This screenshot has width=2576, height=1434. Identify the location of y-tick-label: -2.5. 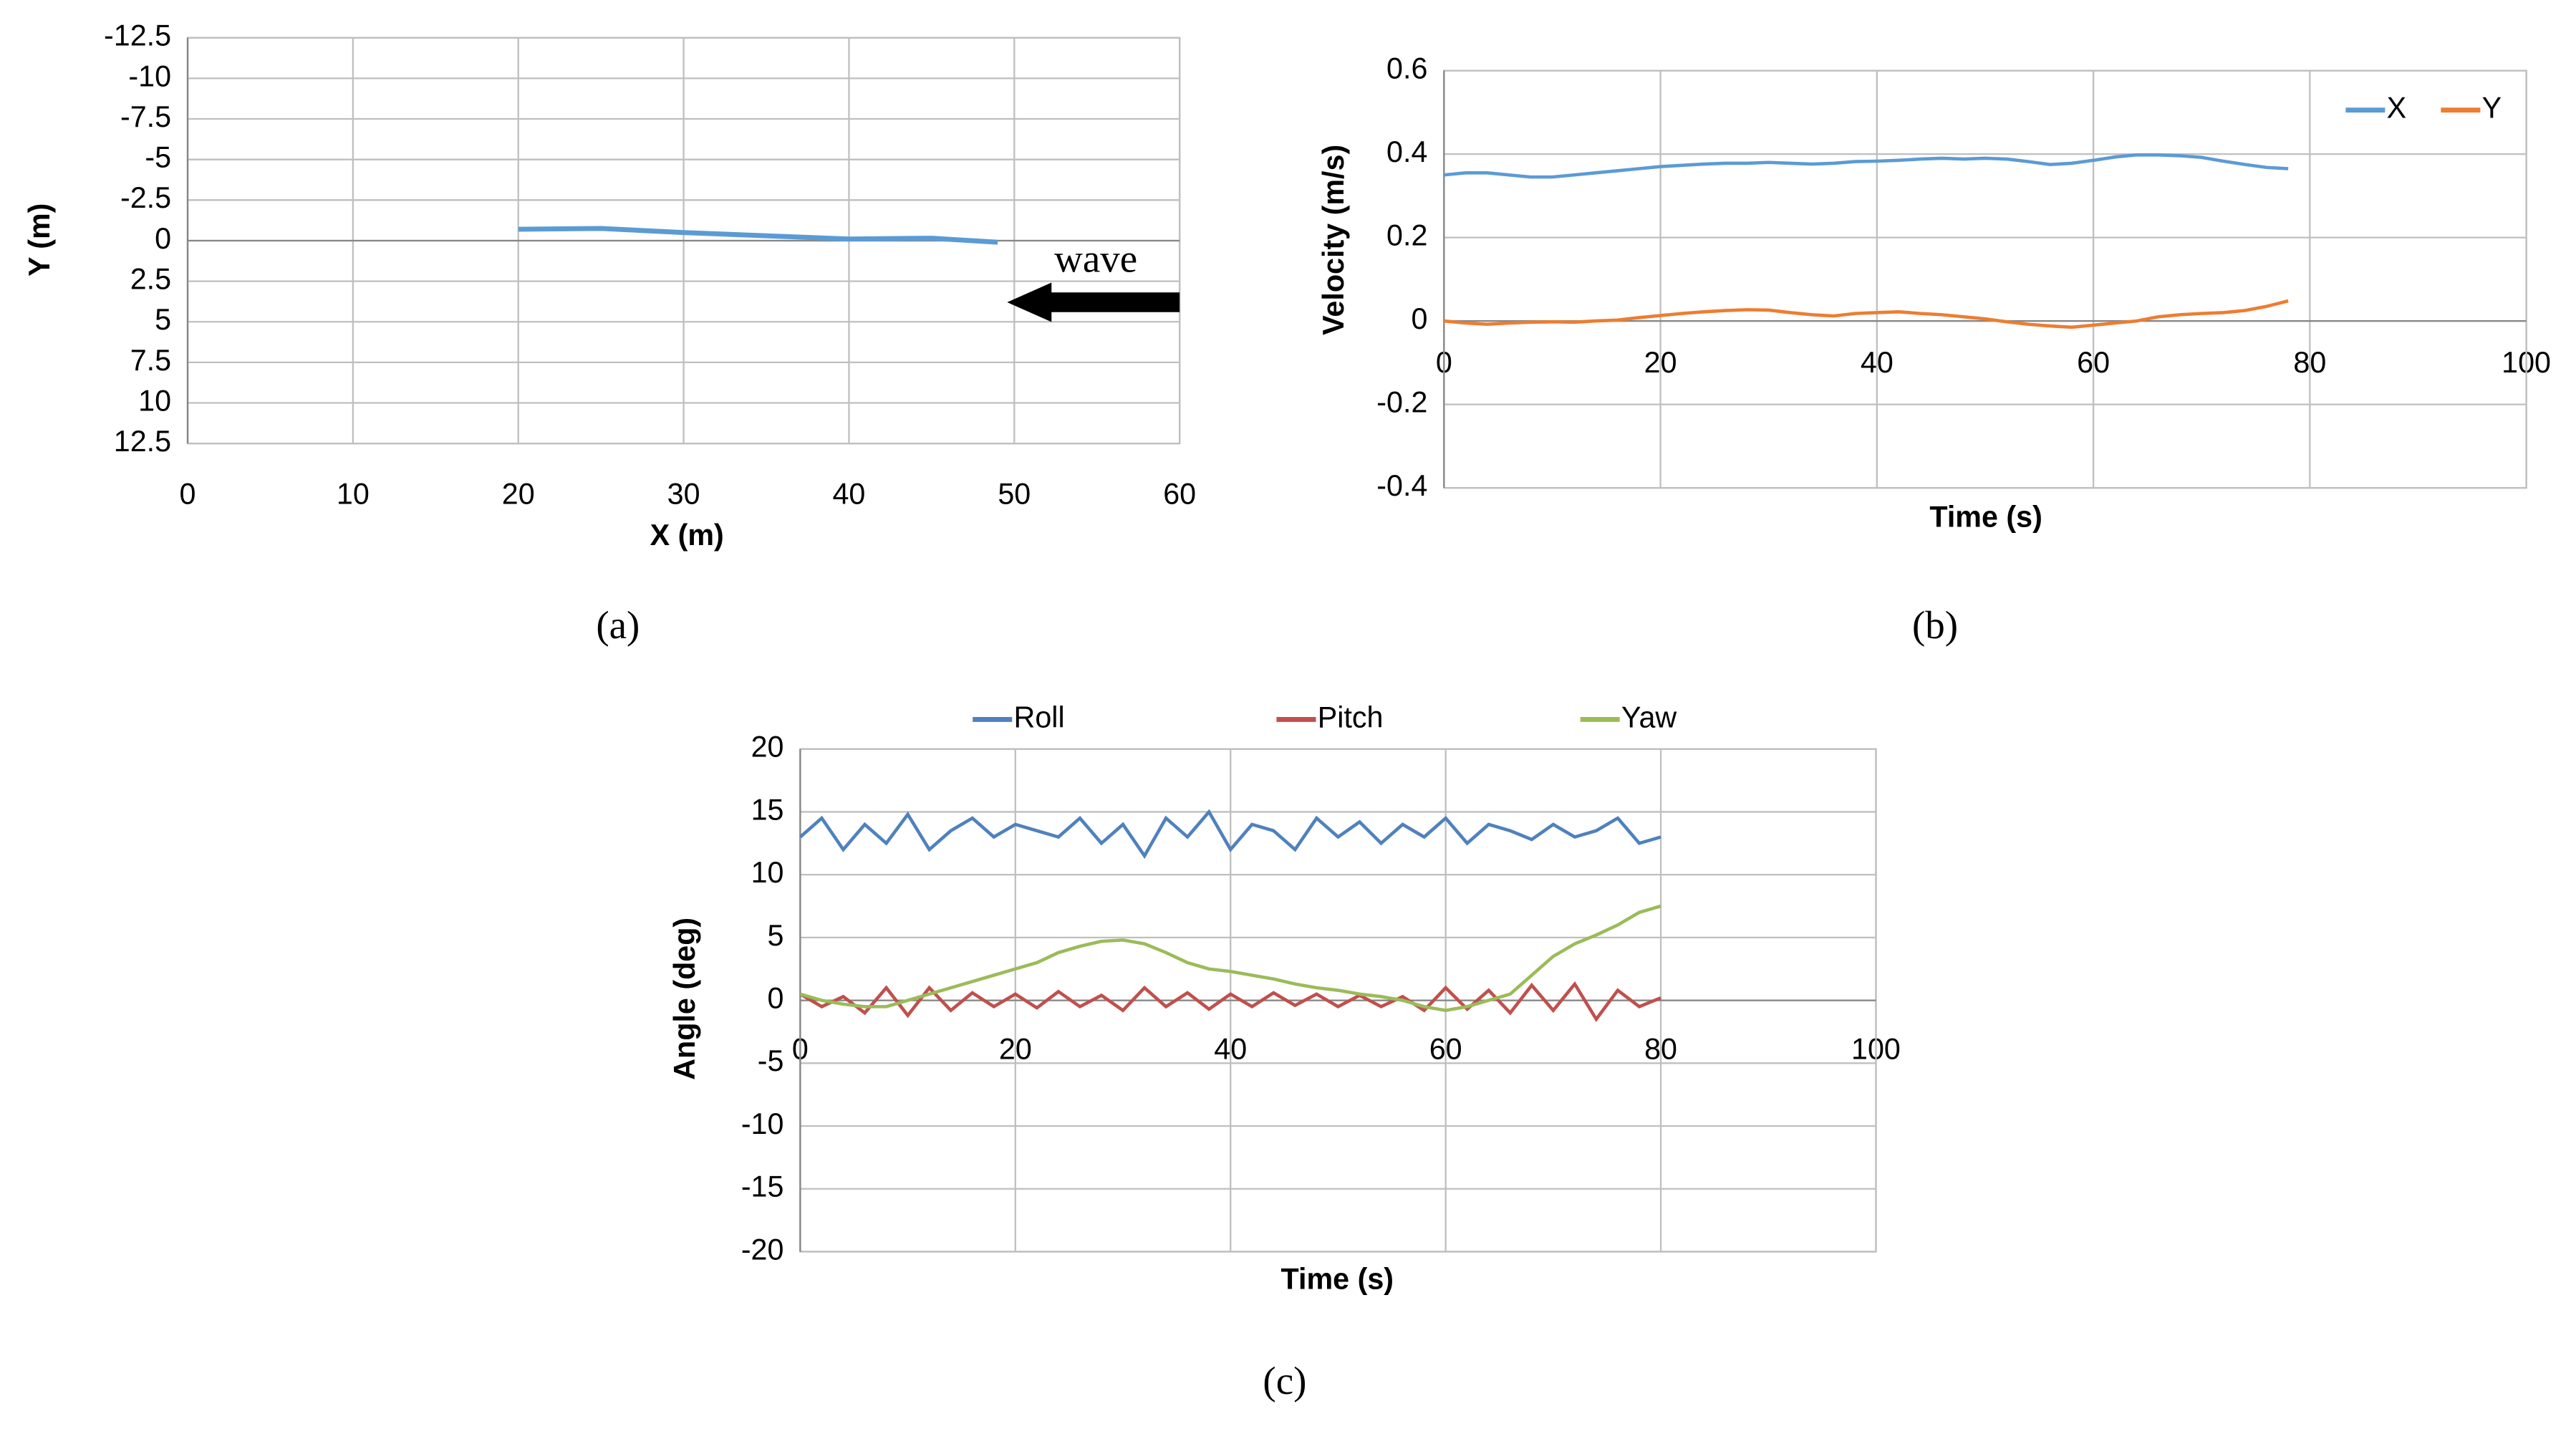
(145, 197).